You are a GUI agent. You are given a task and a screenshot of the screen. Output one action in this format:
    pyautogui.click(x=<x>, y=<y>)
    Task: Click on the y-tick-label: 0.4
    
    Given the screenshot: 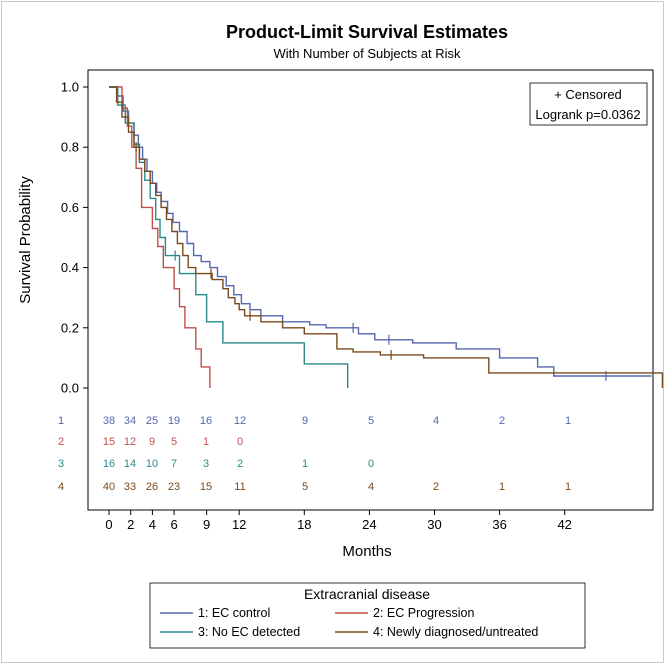 What is the action you would take?
    pyautogui.click(x=70, y=267)
    